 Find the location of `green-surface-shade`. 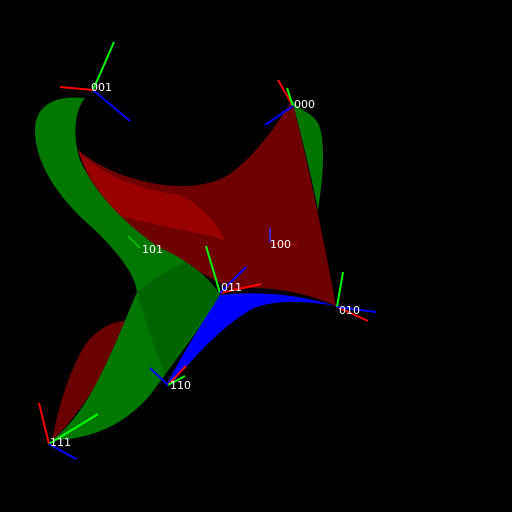

green-surface-shade is located at coordinates (178, 318).